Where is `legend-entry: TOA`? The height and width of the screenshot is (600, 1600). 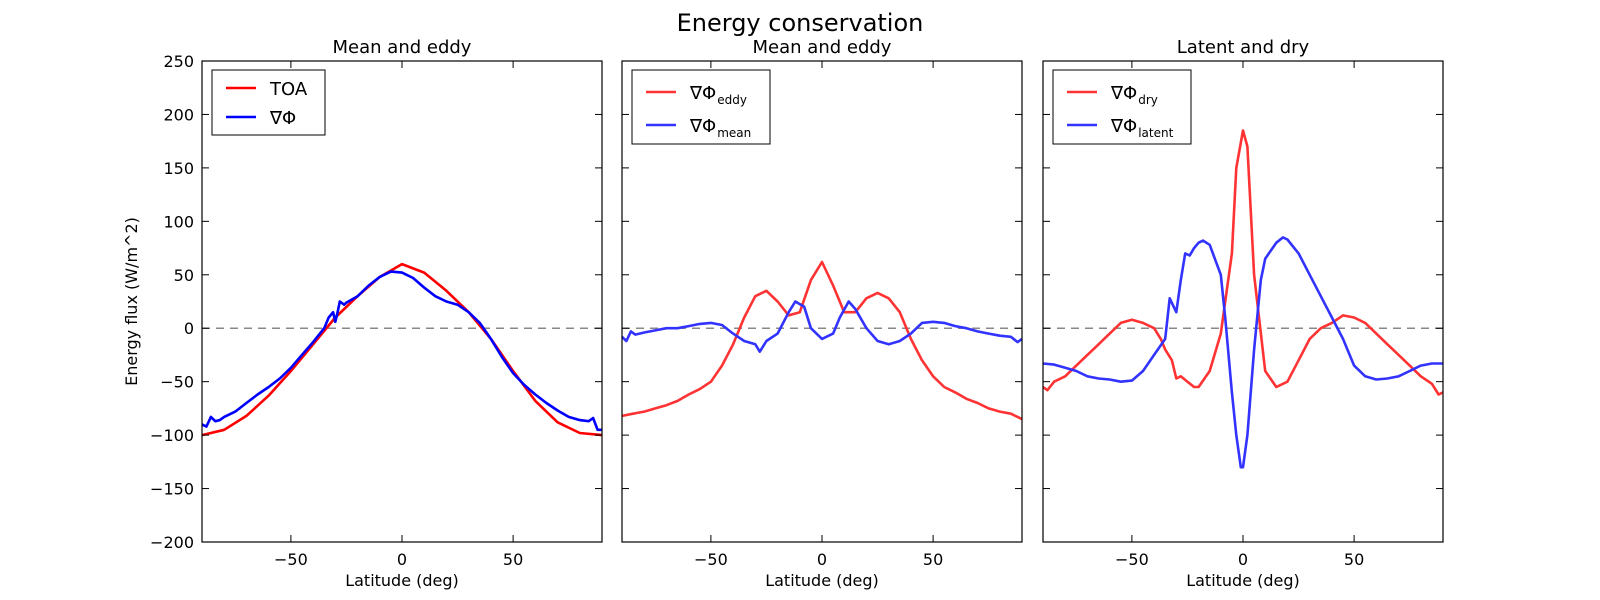 legend-entry: TOA is located at coordinates (288, 89).